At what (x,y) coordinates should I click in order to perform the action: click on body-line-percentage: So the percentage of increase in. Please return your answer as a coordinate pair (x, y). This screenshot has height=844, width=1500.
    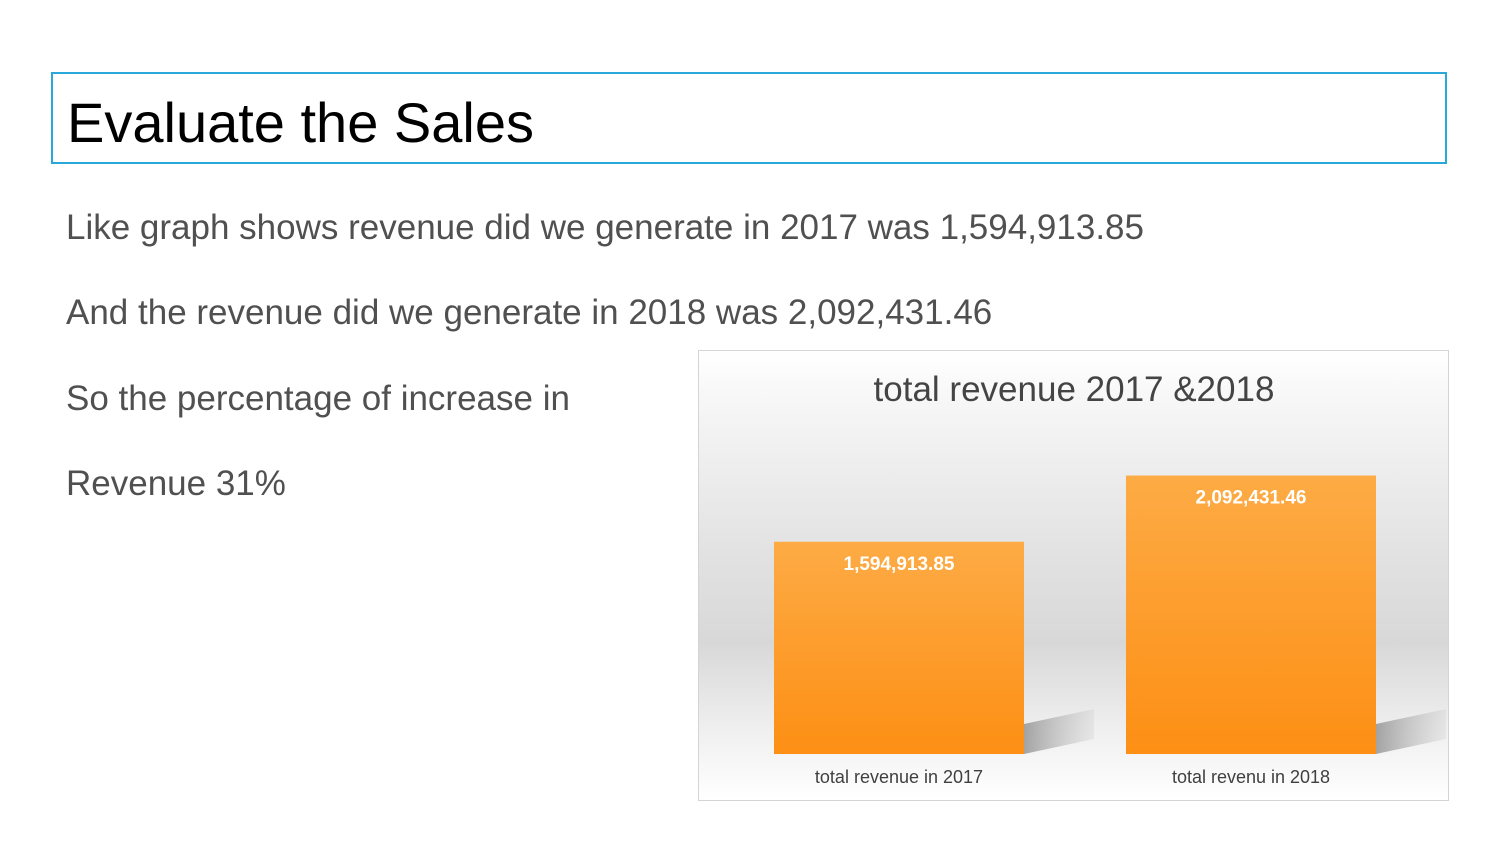
    Looking at the image, I should click on (318, 398).